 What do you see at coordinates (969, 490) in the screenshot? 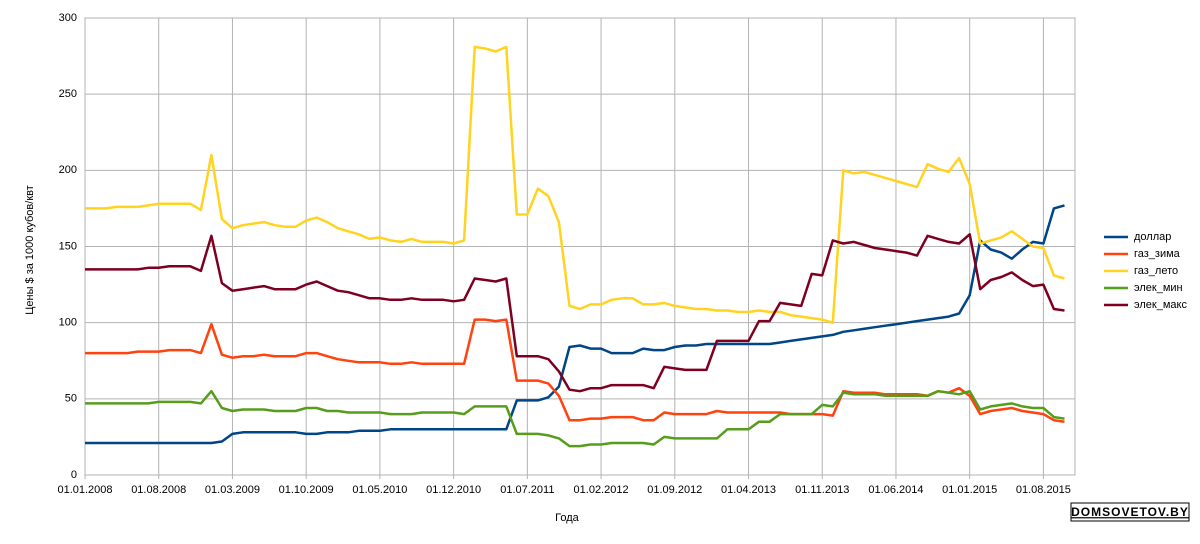
I see `x-tick-label: 01.01.2015` at bounding box center [969, 490].